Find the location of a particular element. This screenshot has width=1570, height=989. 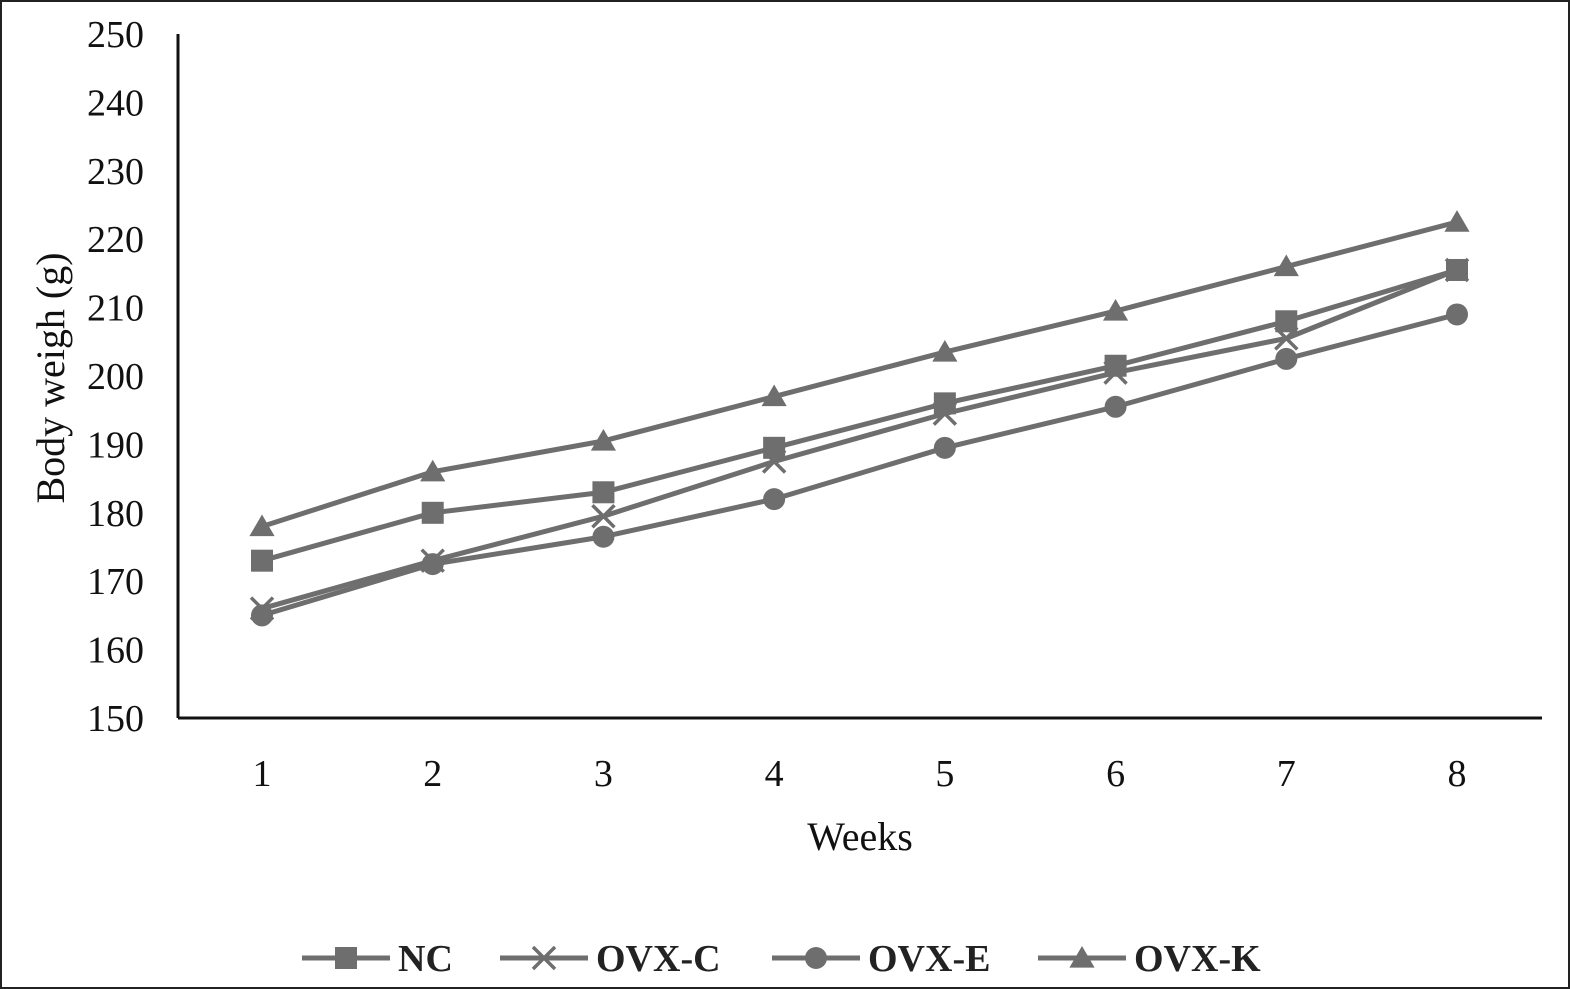

y-tick-label: 210 is located at coordinates (115, 309).